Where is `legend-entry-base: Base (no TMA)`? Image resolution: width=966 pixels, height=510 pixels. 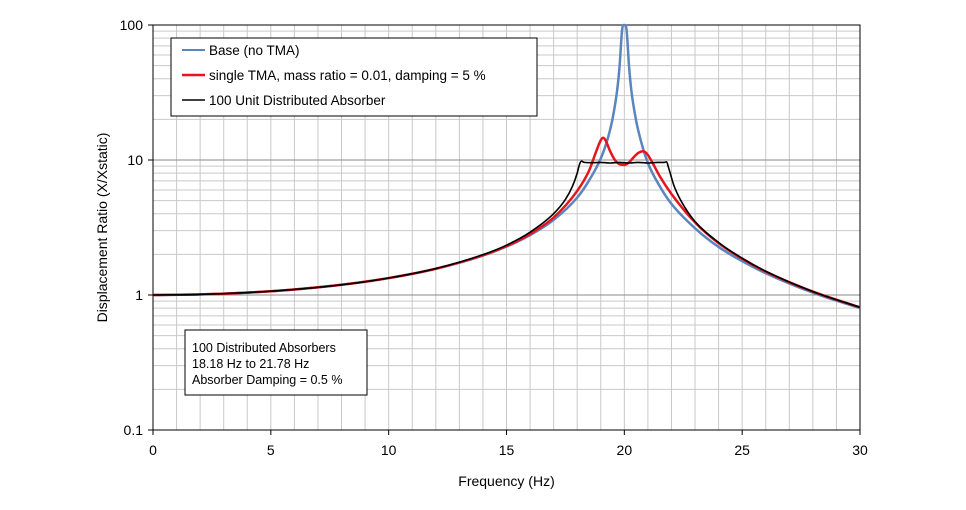 legend-entry-base: Base (no TMA) is located at coordinates (254, 50).